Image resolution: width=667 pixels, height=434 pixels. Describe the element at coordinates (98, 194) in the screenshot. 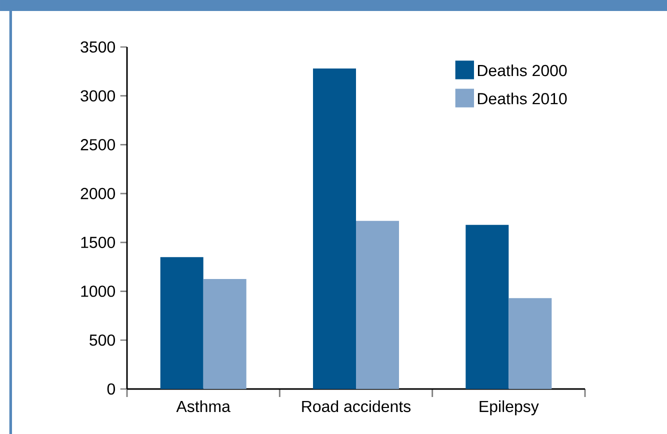

I see `y-tick-label: 2000` at that location.